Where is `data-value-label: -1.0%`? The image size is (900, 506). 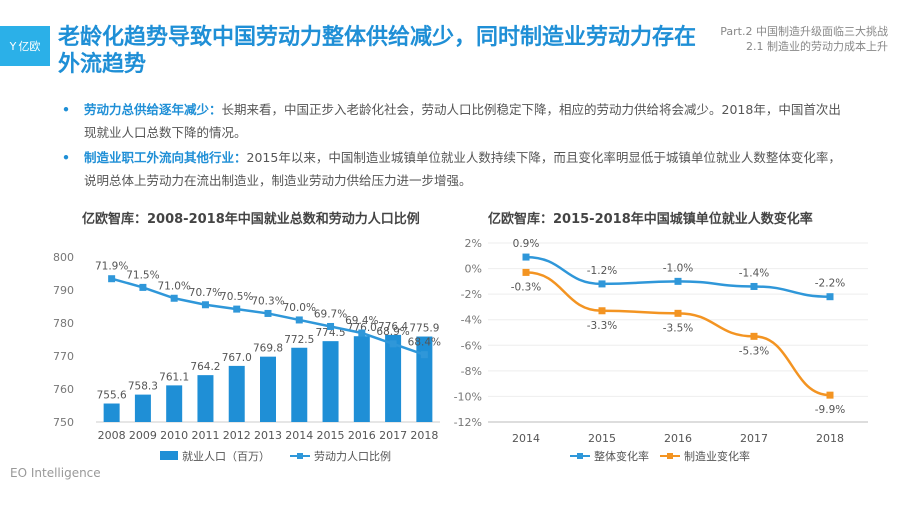 data-value-label: -1.0% is located at coordinates (678, 268).